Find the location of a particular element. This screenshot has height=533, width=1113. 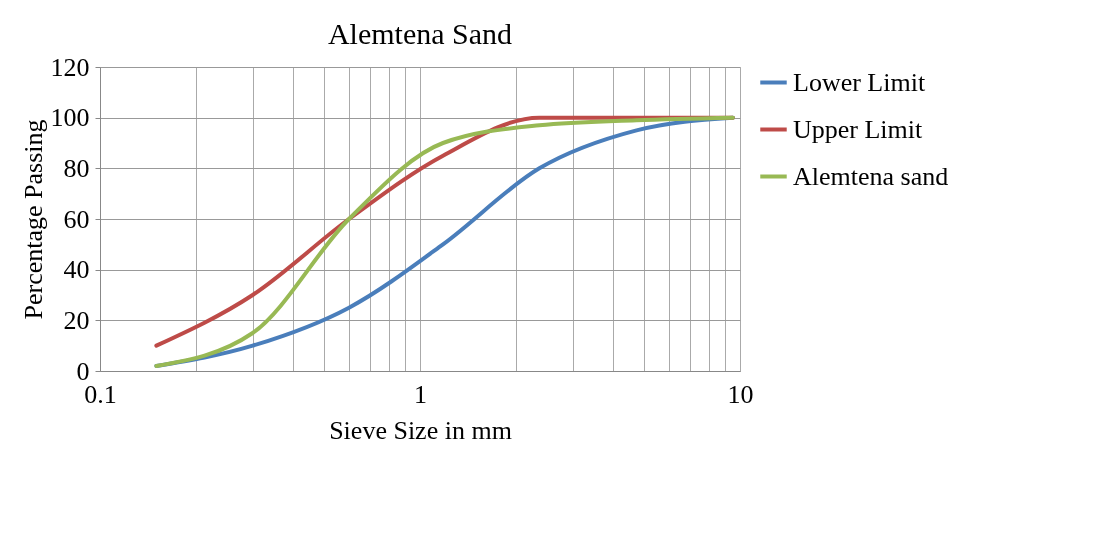

y-tick-label: 40 is located at coordinates (76, 270).